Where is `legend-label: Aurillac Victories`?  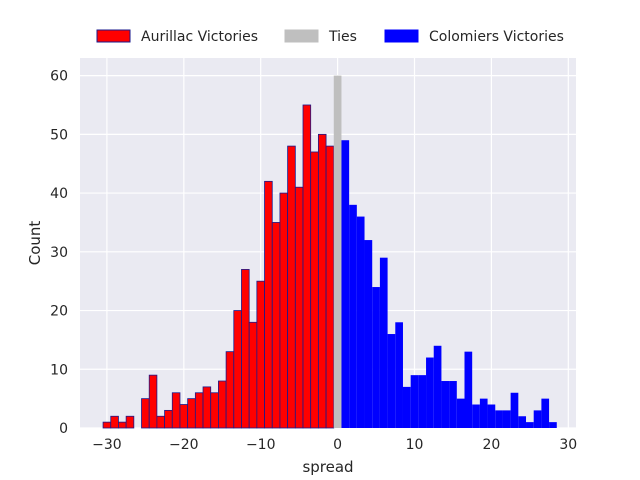 legend-label: Aurillac Victories is located at coordinates (199, 37).